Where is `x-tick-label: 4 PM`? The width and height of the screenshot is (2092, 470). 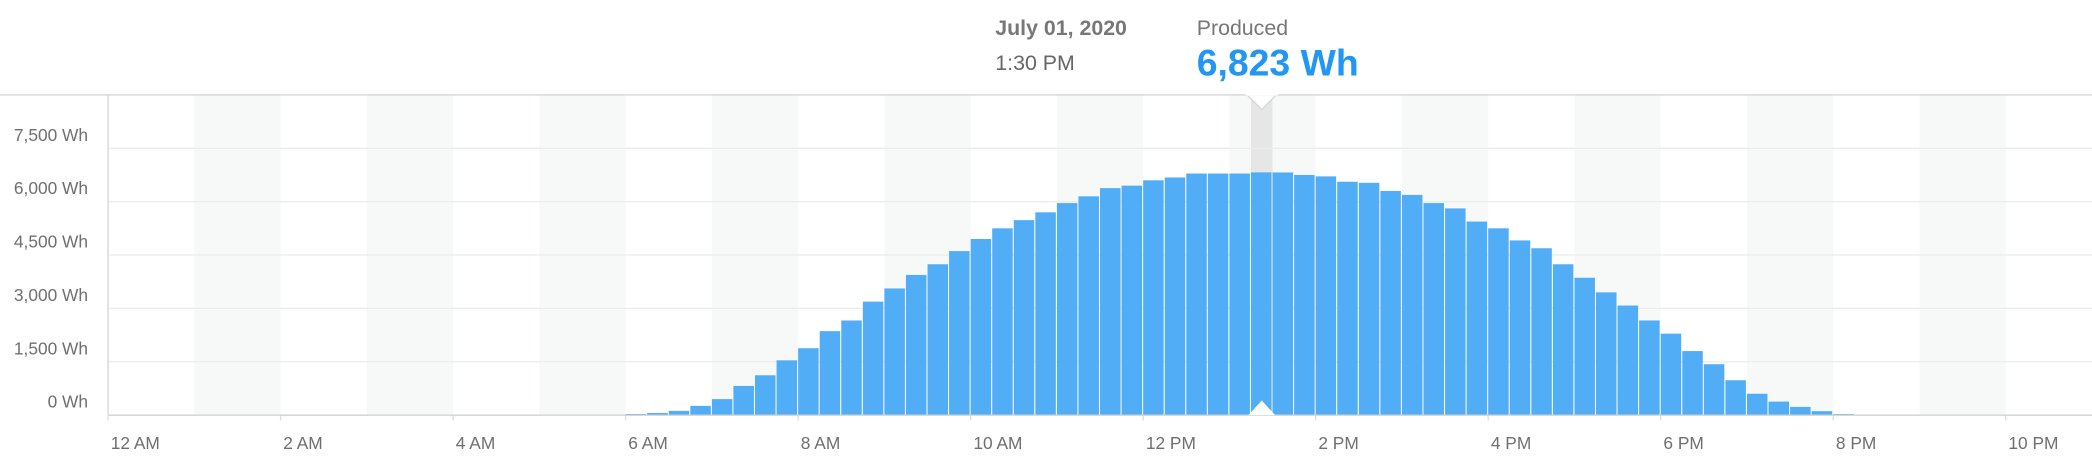 x-tick-label: 4 PM is located at coordinates (1511, 443).